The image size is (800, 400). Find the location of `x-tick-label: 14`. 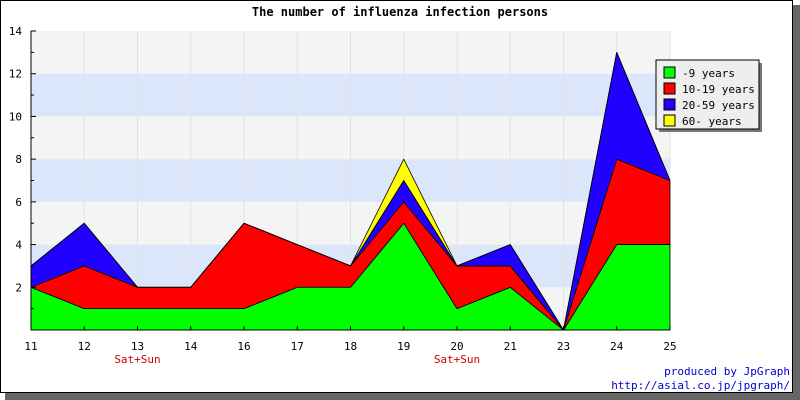

x-tick-label: 14 is located at coordinates (191, 346).